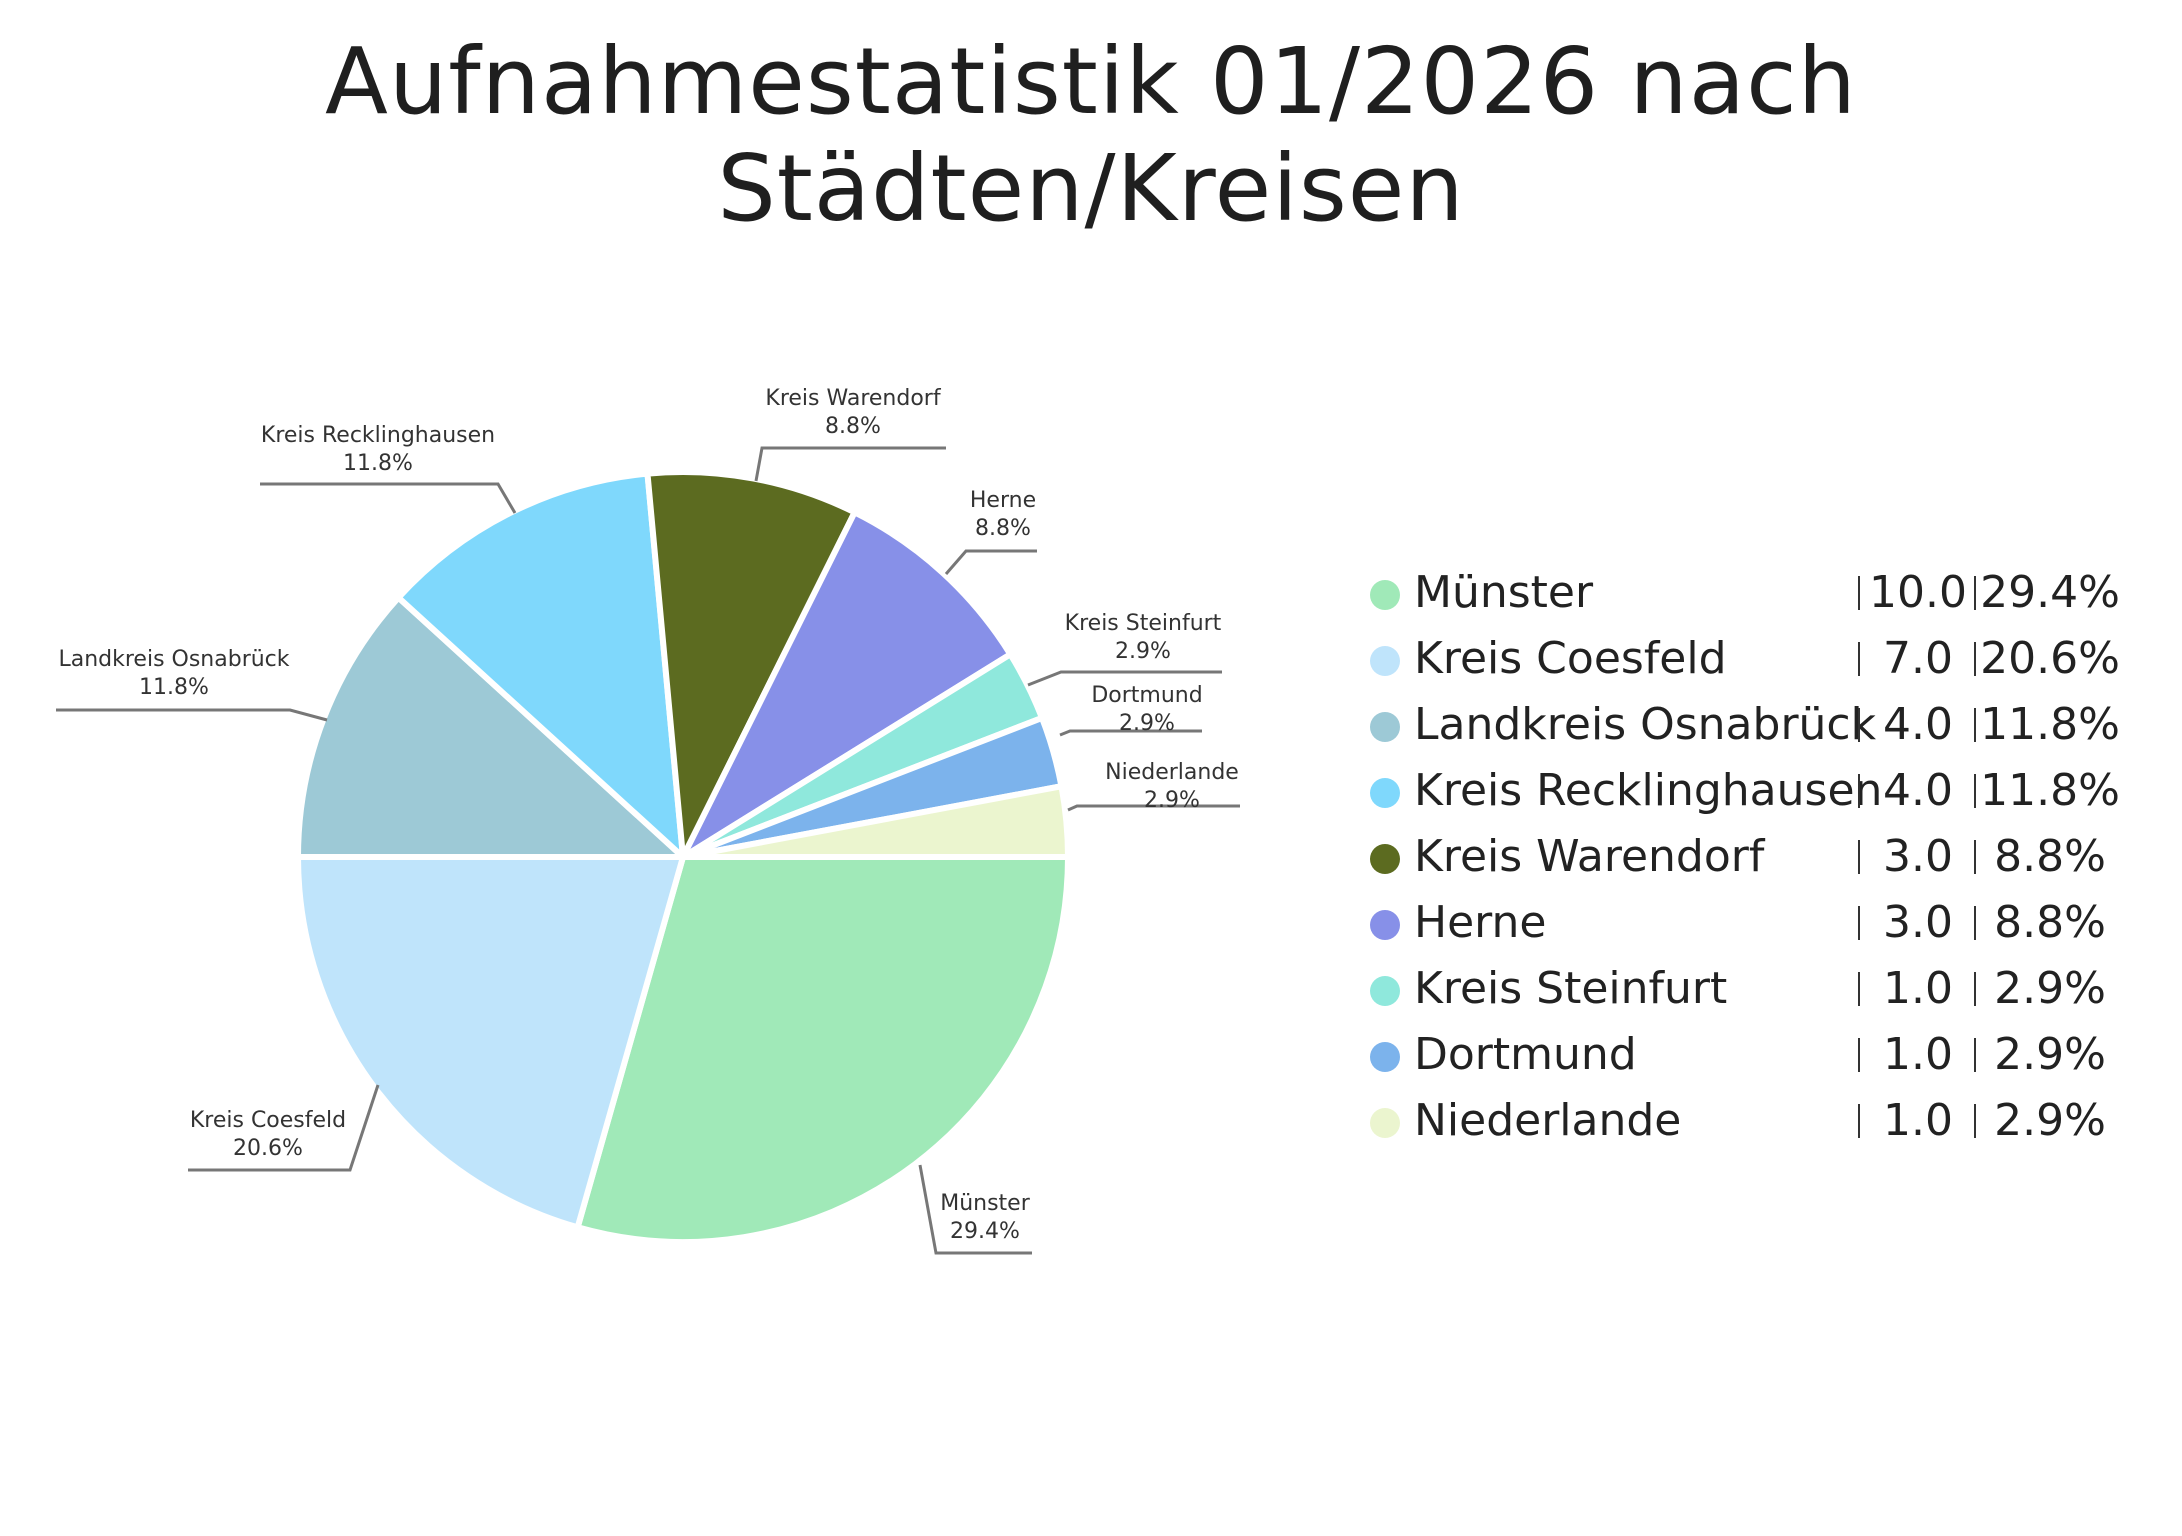 The width and height of the screenshot is (2182, 1536). Describe the element at coordinates (174, 687) in the screenshot. I see `slice-label-percent-landkreis-osnabruck: 11.8%` at that location.